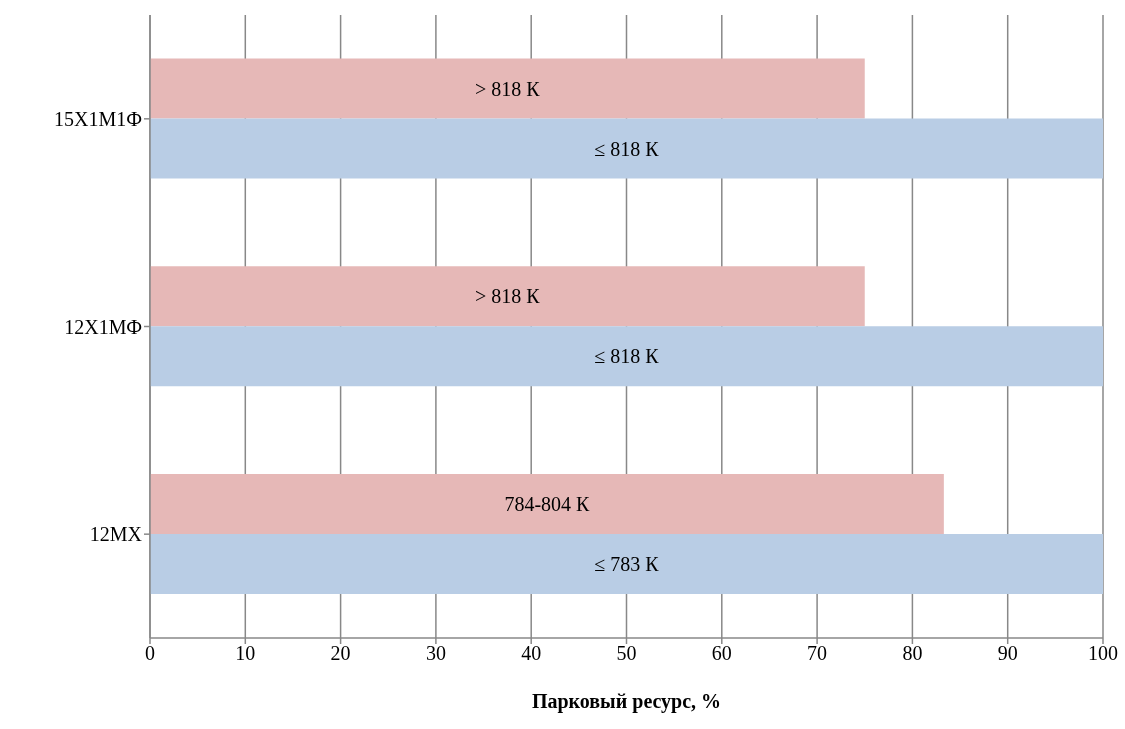  I want to click on data-label: 784-804 К, so click(547, 504).